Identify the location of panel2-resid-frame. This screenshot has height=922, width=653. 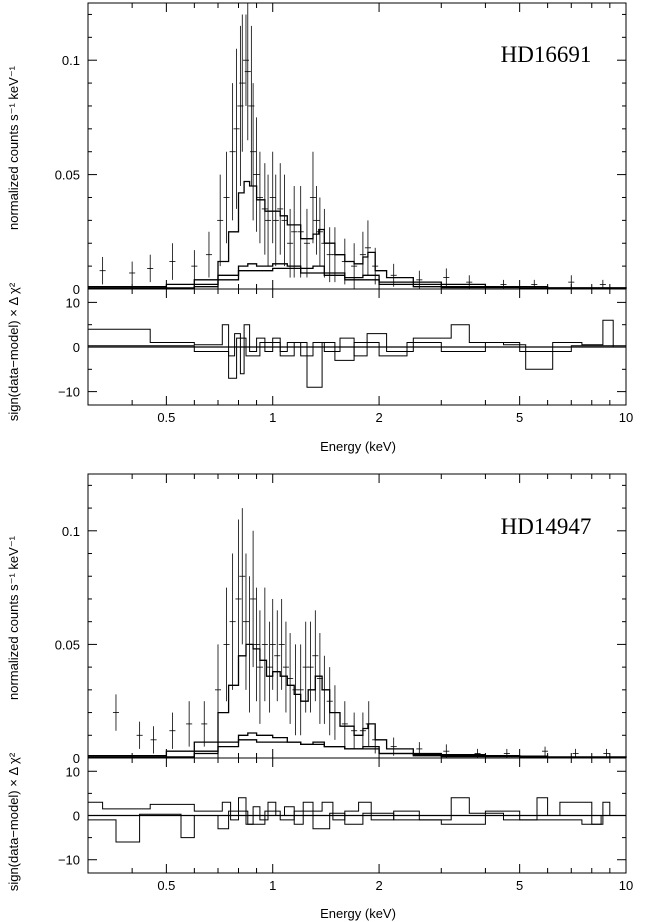
(357, 815).